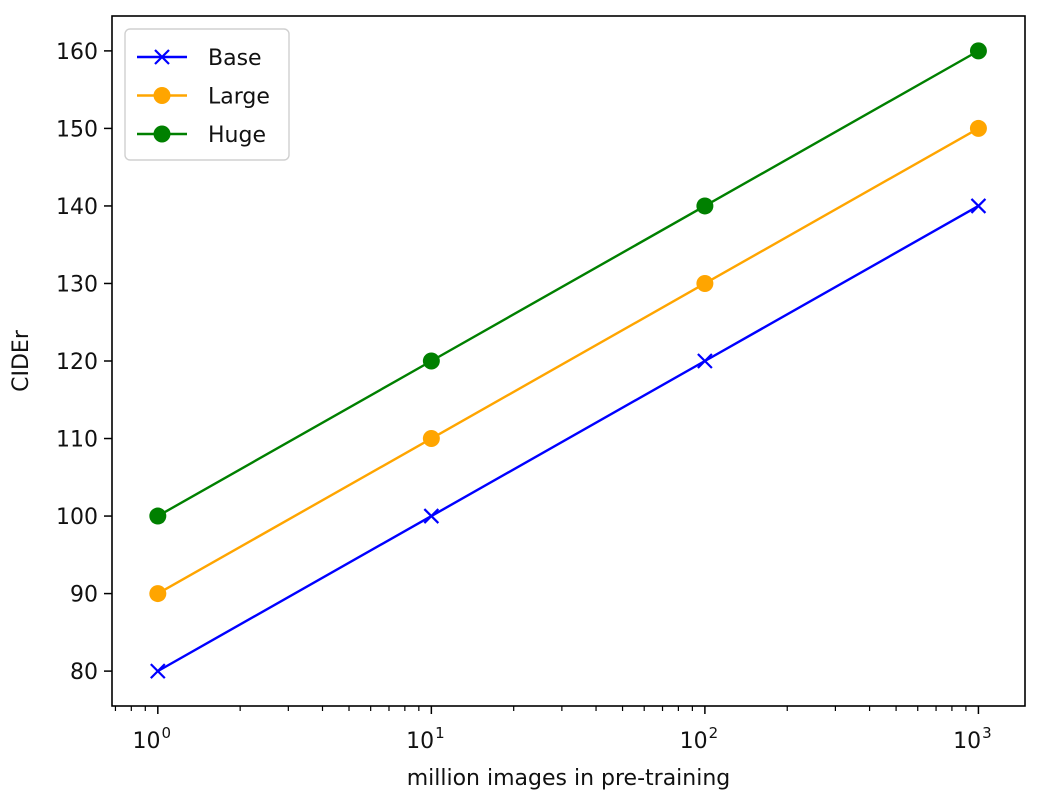 Image resolution: width=1039 pixels, height=797 pixels. I want to click on x-tick-label: 10³, so click(972, 739).